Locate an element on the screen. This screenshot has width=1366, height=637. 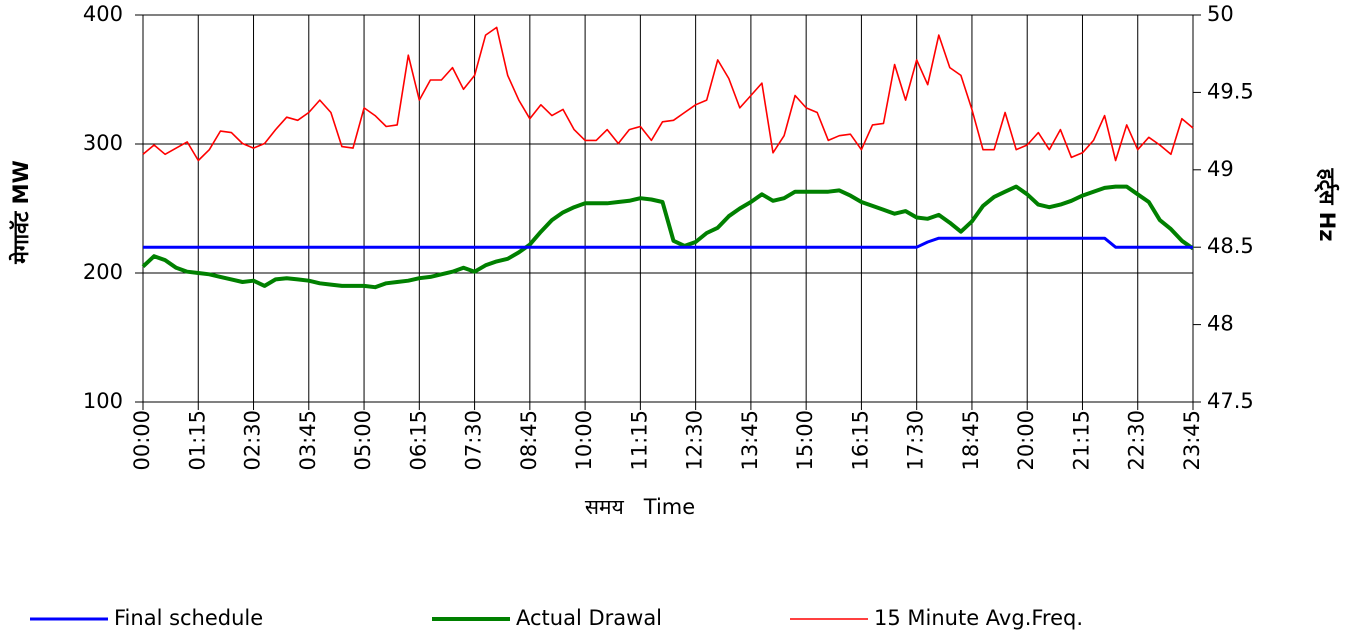
y-tick-label: 100 is located at coordinates (103, 401).